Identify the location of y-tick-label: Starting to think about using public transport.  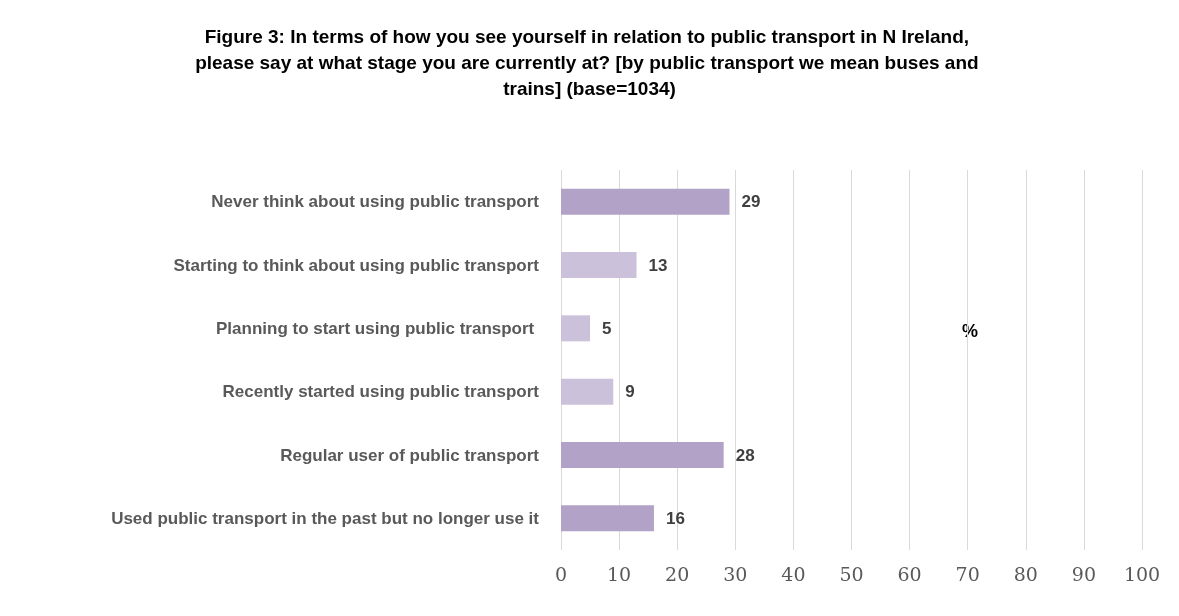
(356, 265).